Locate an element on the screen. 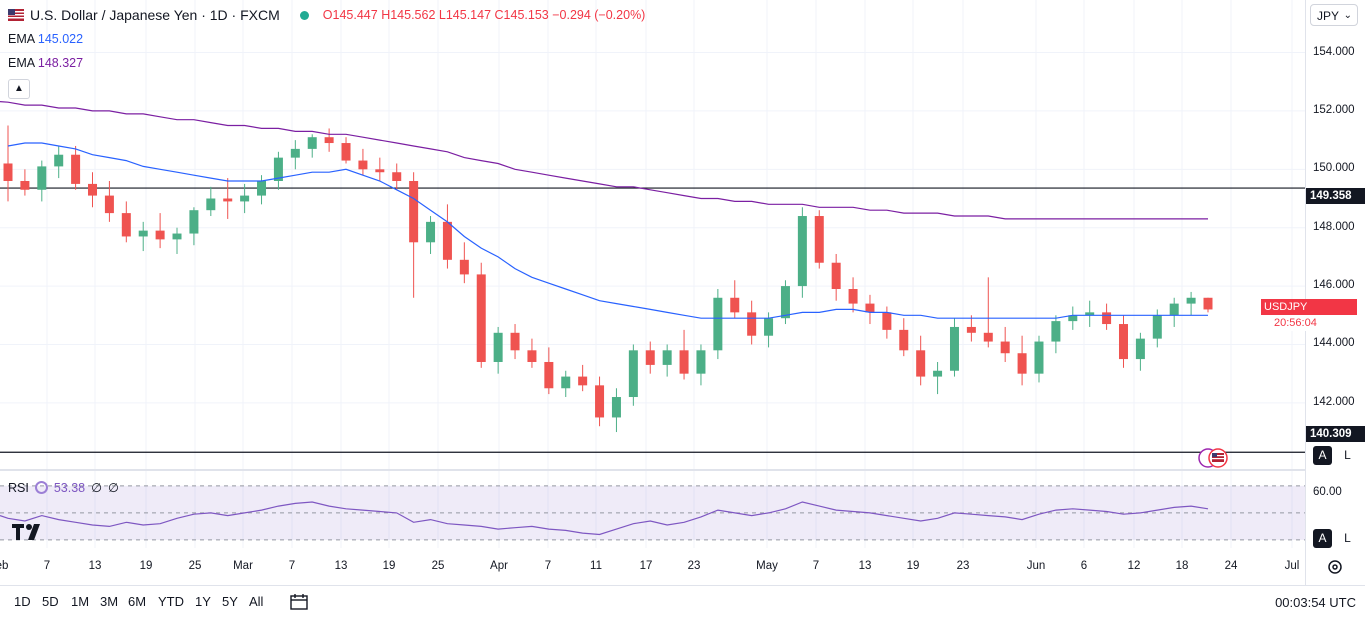  range-button-1y: 1Y is located at coordinates (203, 601).